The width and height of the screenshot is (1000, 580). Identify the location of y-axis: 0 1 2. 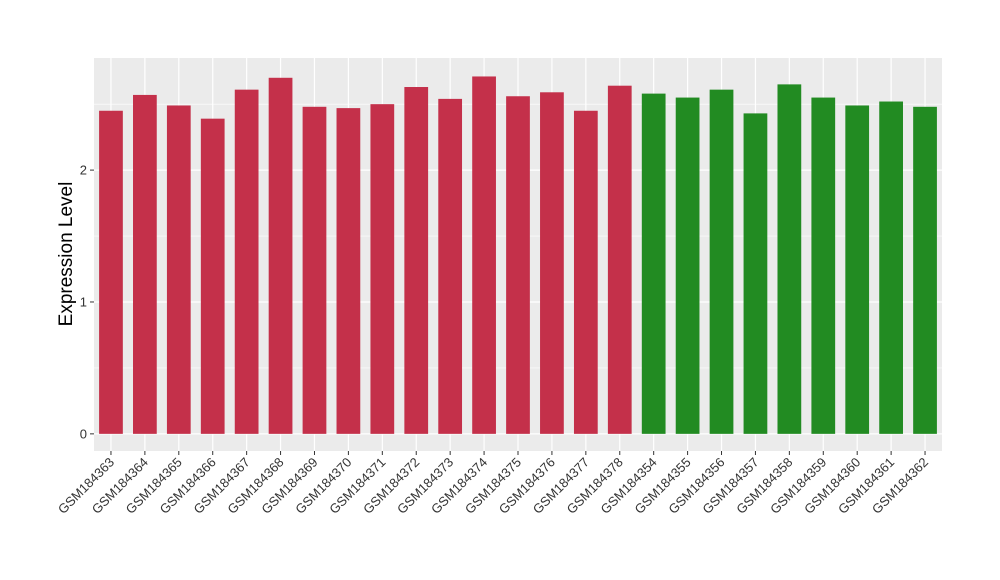
(87, 302).